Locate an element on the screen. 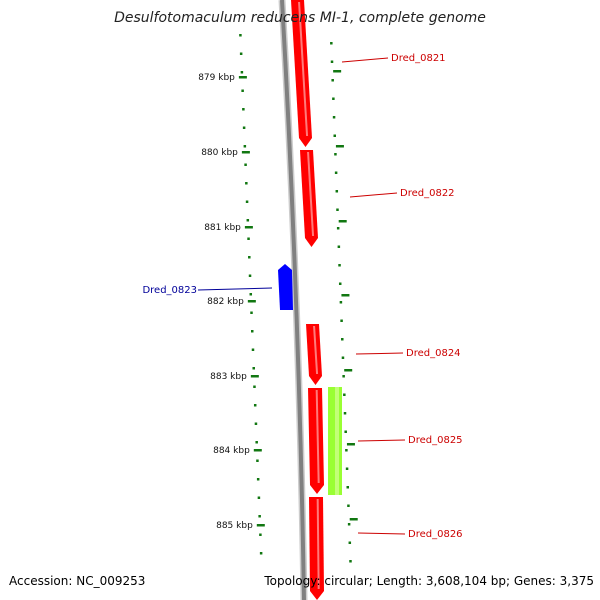 The width and height of the screenshot is (600, 600). gene-label: Dred_0821 is located at coordinates (418, 58).